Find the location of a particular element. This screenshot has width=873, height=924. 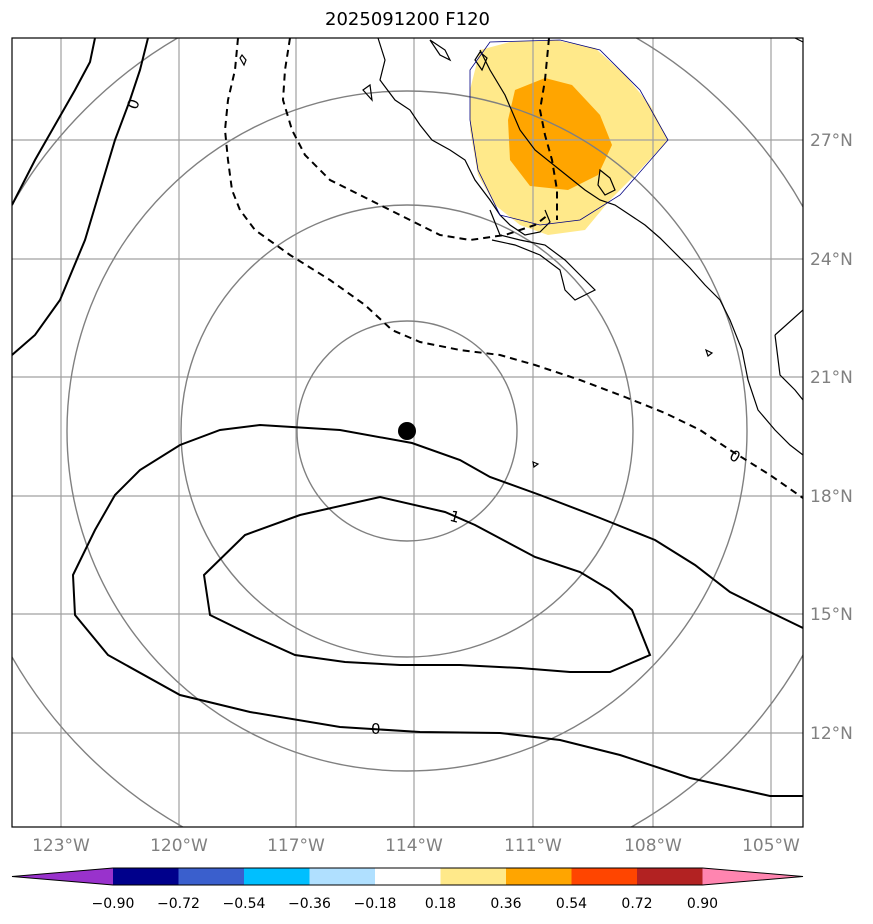

shade-outline is located at coordinates (569, 132).